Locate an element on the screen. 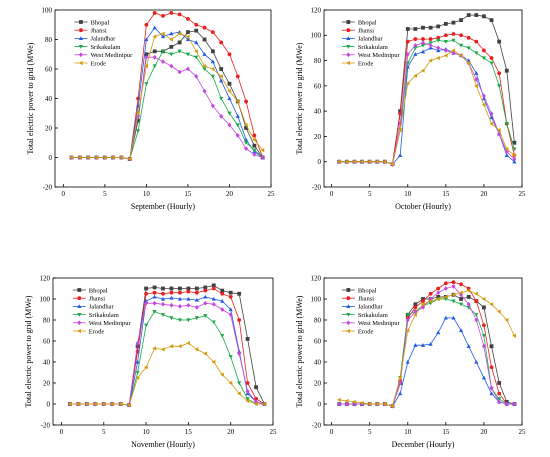 Image resolution: width=550 pixels, height=457 pixels. x-tick-label: 20 is located at coordinates (230, 194).